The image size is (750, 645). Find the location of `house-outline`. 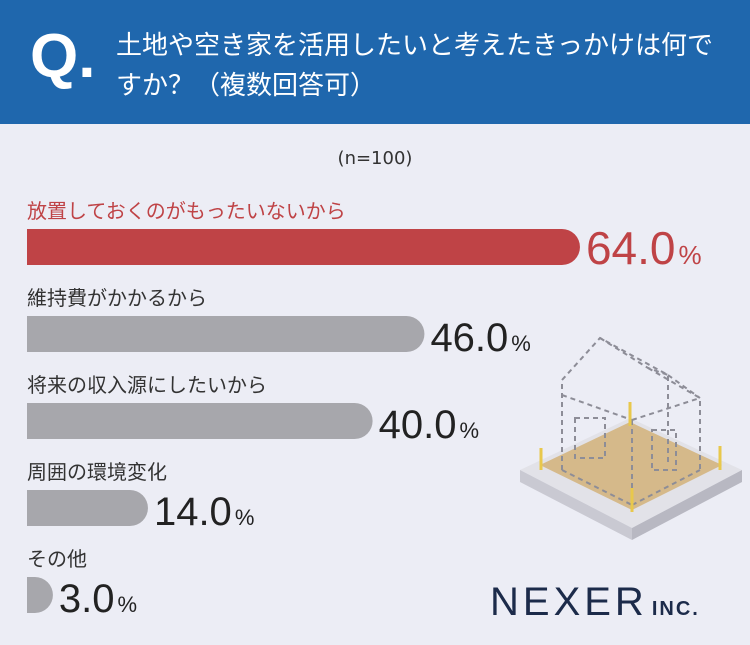

house-outline is located at coordinates (631, 421).